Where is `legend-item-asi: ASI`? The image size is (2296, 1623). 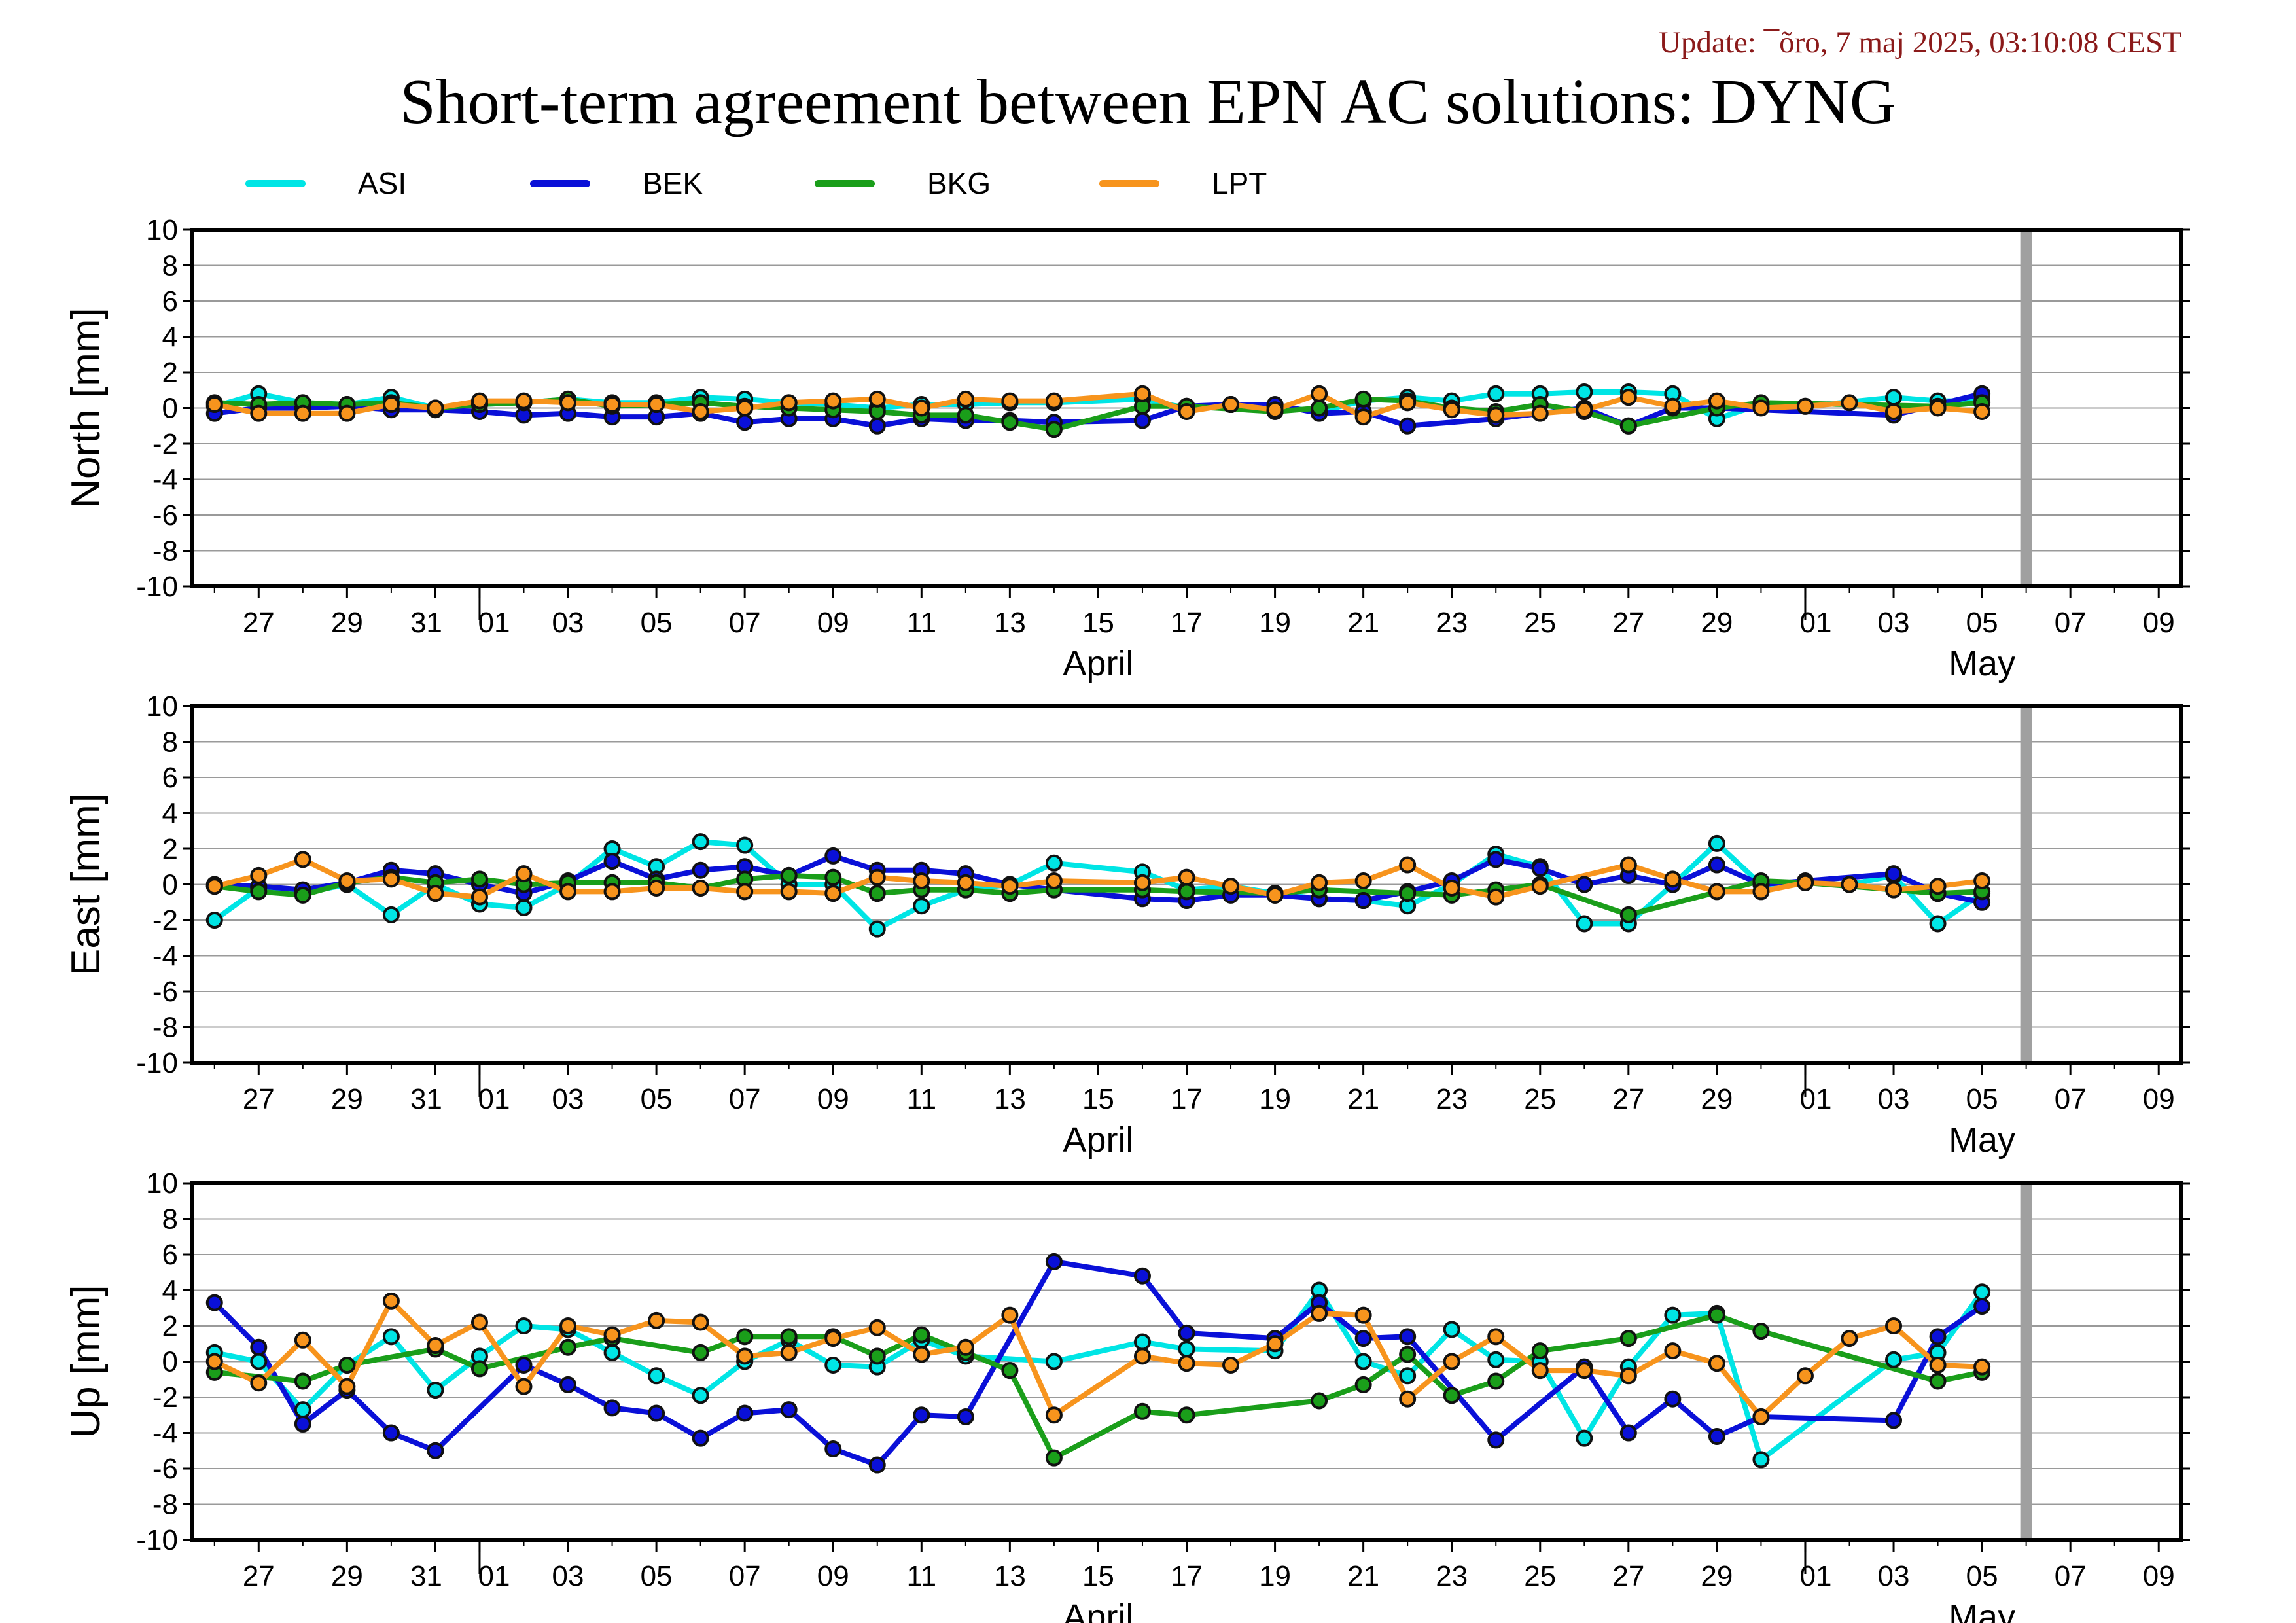
legend-item-asi: ASI is located at coordinates (325, 183).